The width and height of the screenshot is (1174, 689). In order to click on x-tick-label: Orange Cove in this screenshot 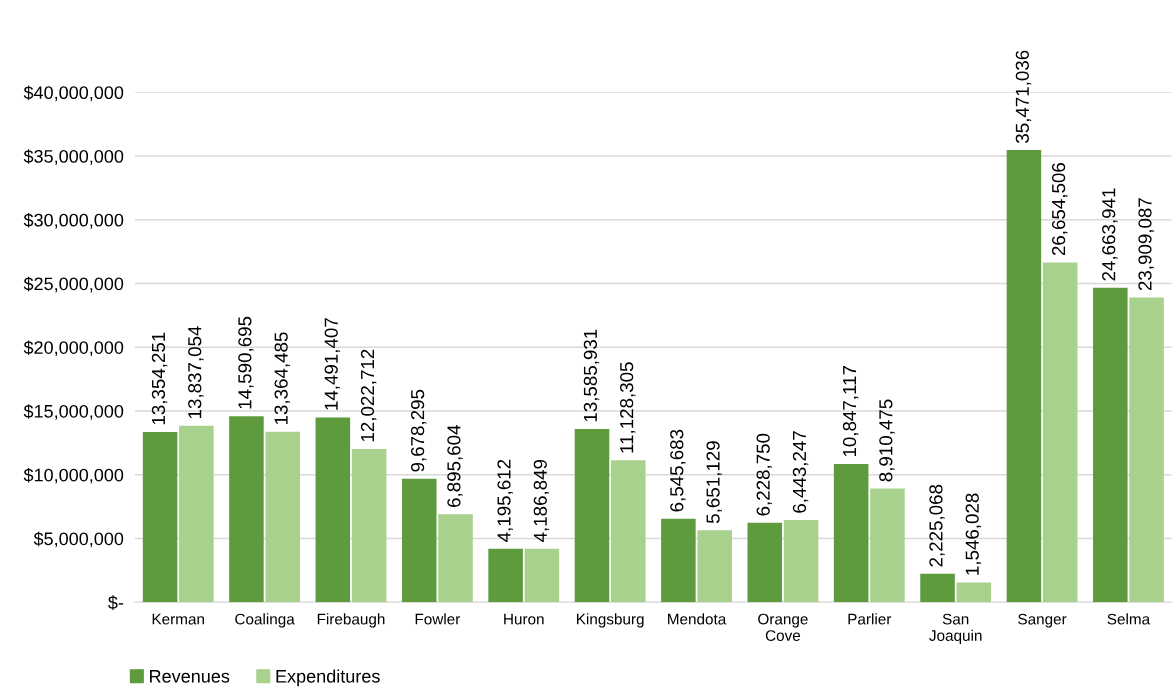, I will do `click(783, 627)`.